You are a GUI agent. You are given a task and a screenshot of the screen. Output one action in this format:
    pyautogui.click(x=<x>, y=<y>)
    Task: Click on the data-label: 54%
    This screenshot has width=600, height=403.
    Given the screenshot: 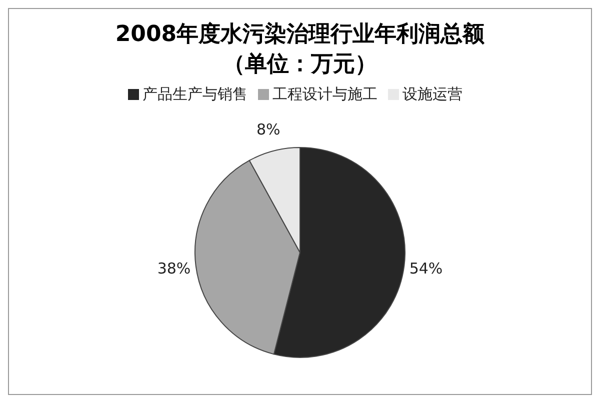 What is the action you would take?
    pyautogui.click(x=426, y=268)
    